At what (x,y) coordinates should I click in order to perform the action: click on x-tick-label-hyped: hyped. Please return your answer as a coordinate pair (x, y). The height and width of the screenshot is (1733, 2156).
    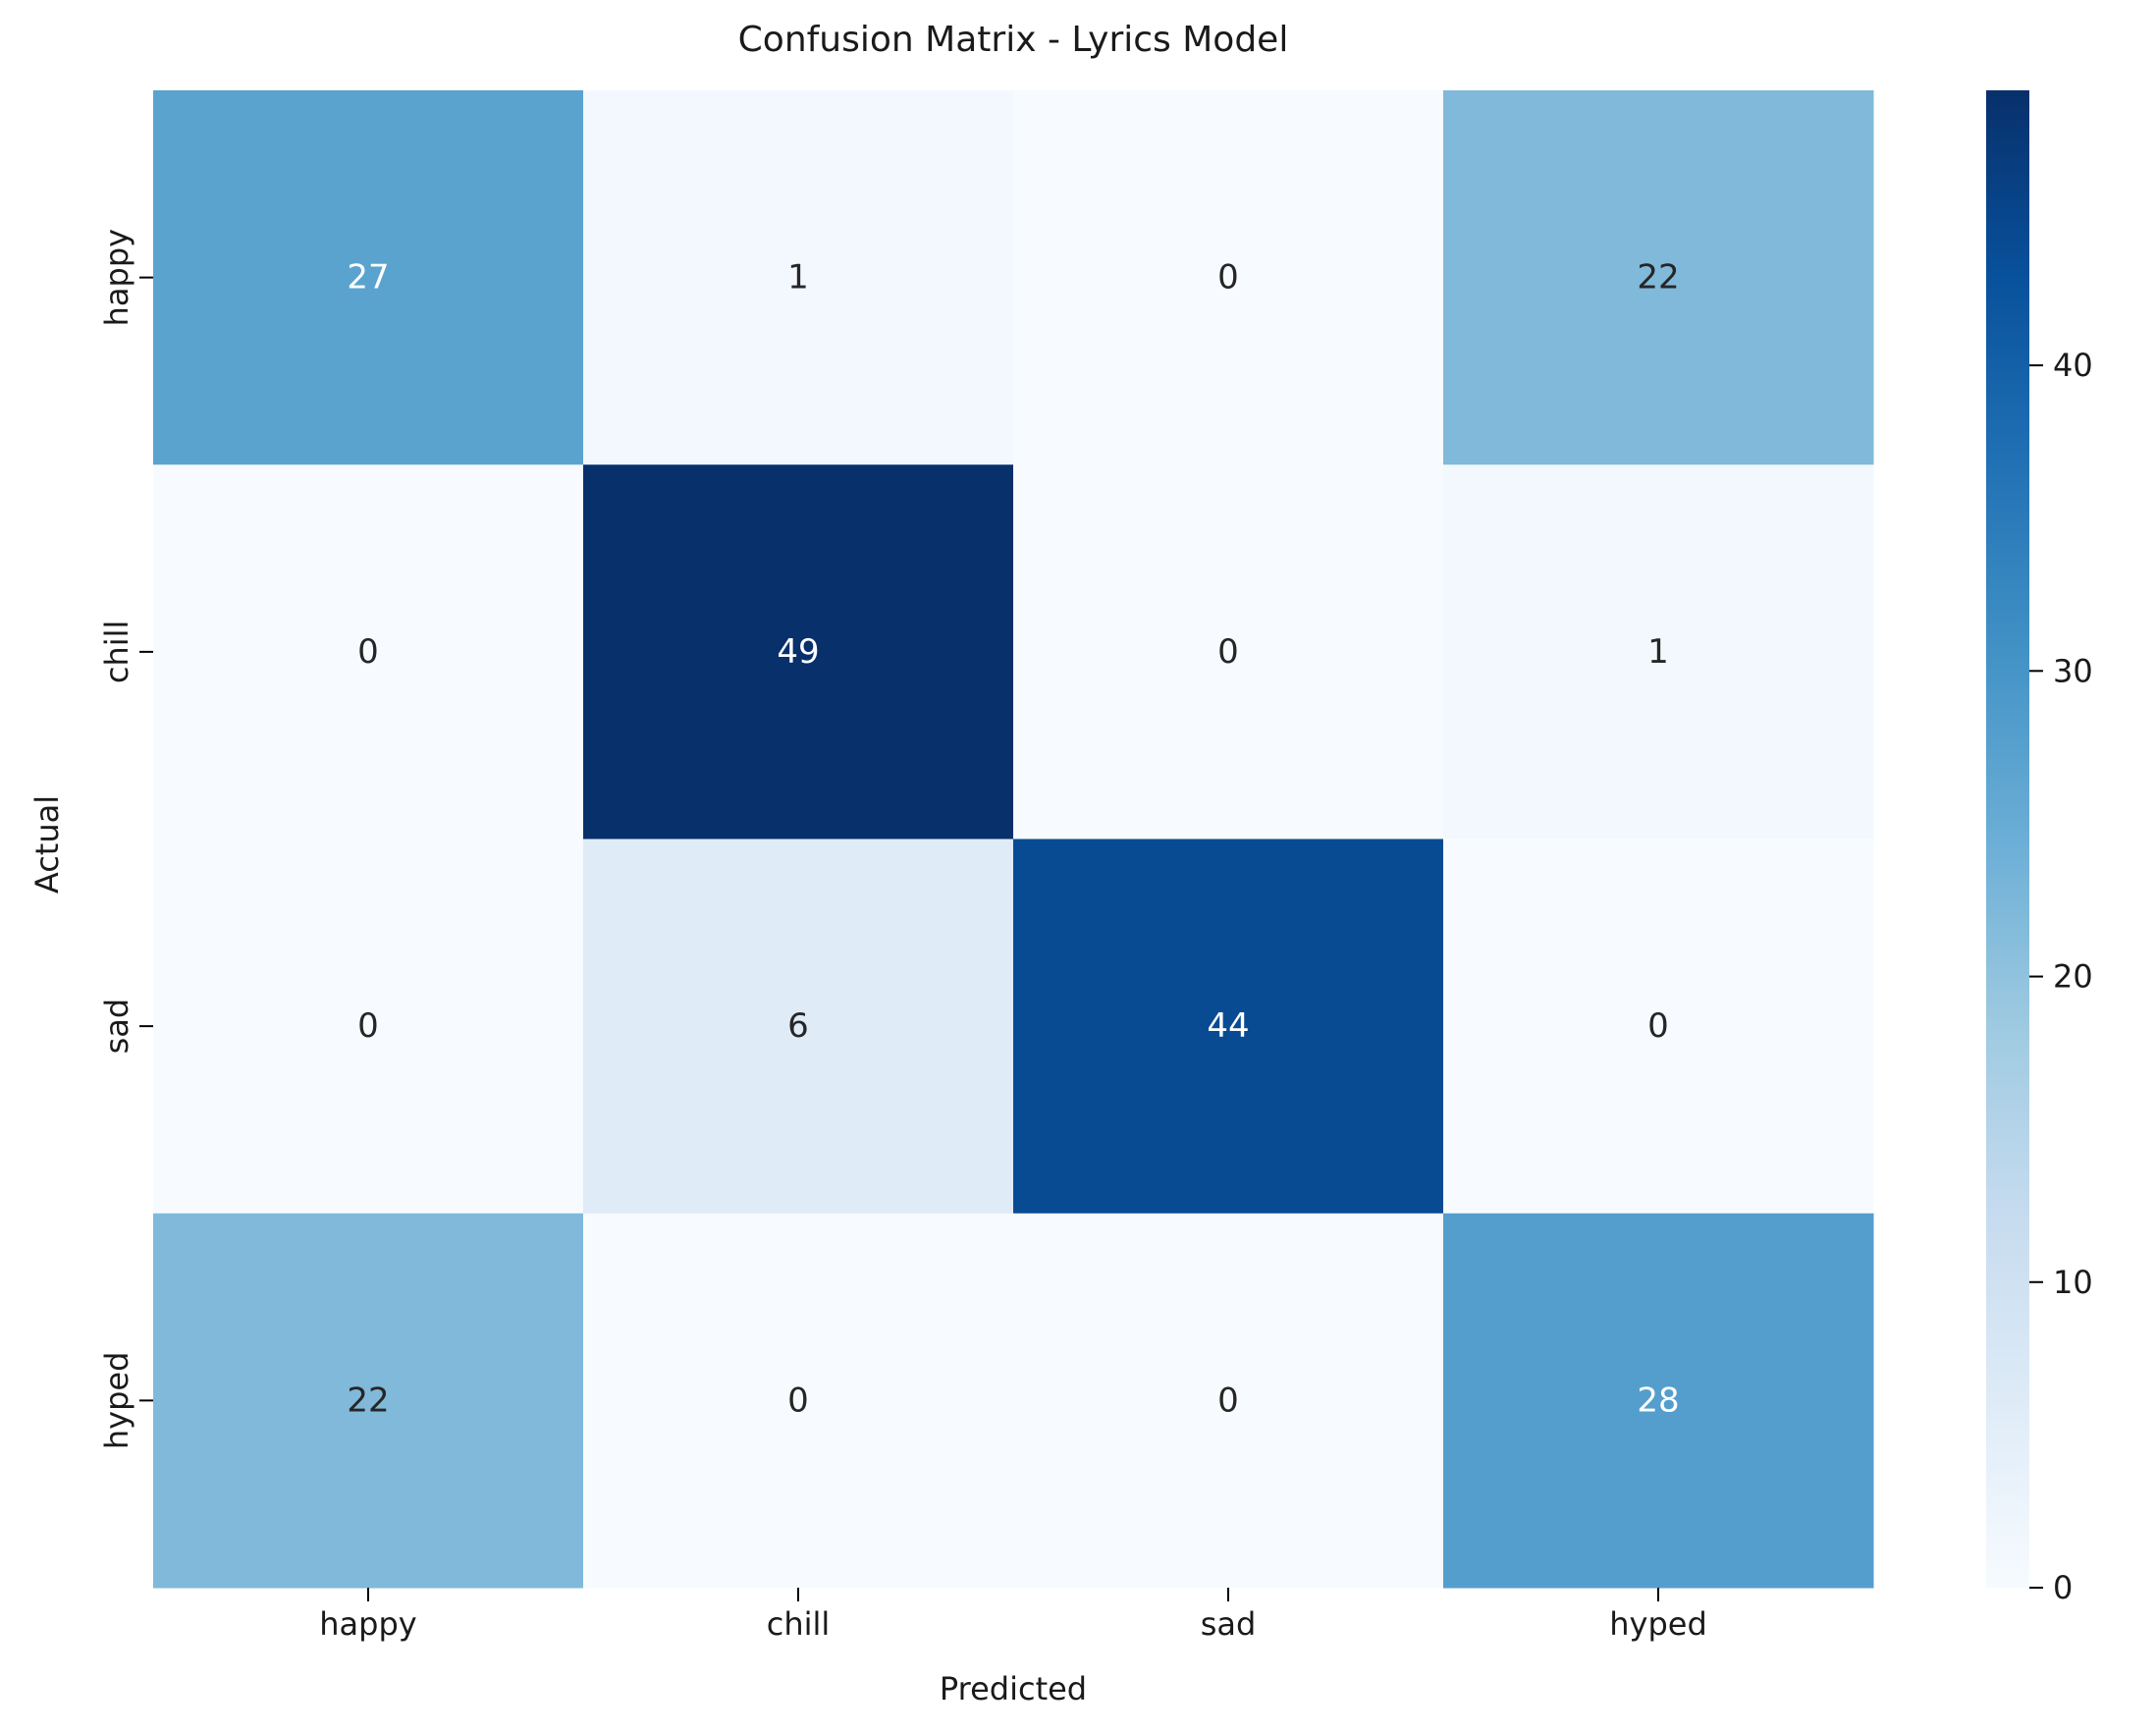
    Looking at the image, I should click on (1658, 1624).